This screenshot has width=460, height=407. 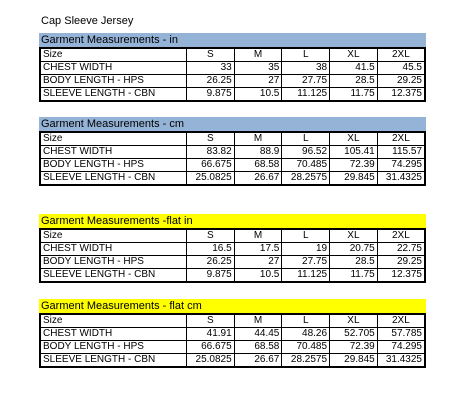 I want to click on table-row: BODY LENGTH - HPS 26.25 27 27.75 28.5 29.25, so click(x=232, y=262).